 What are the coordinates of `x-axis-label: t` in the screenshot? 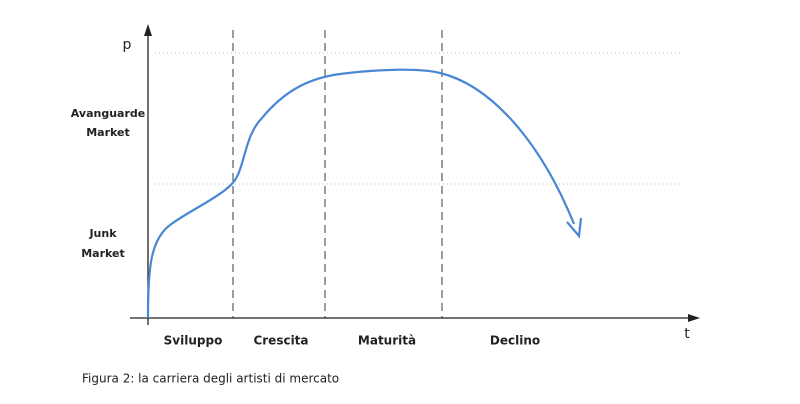 It's located at (687, 334).